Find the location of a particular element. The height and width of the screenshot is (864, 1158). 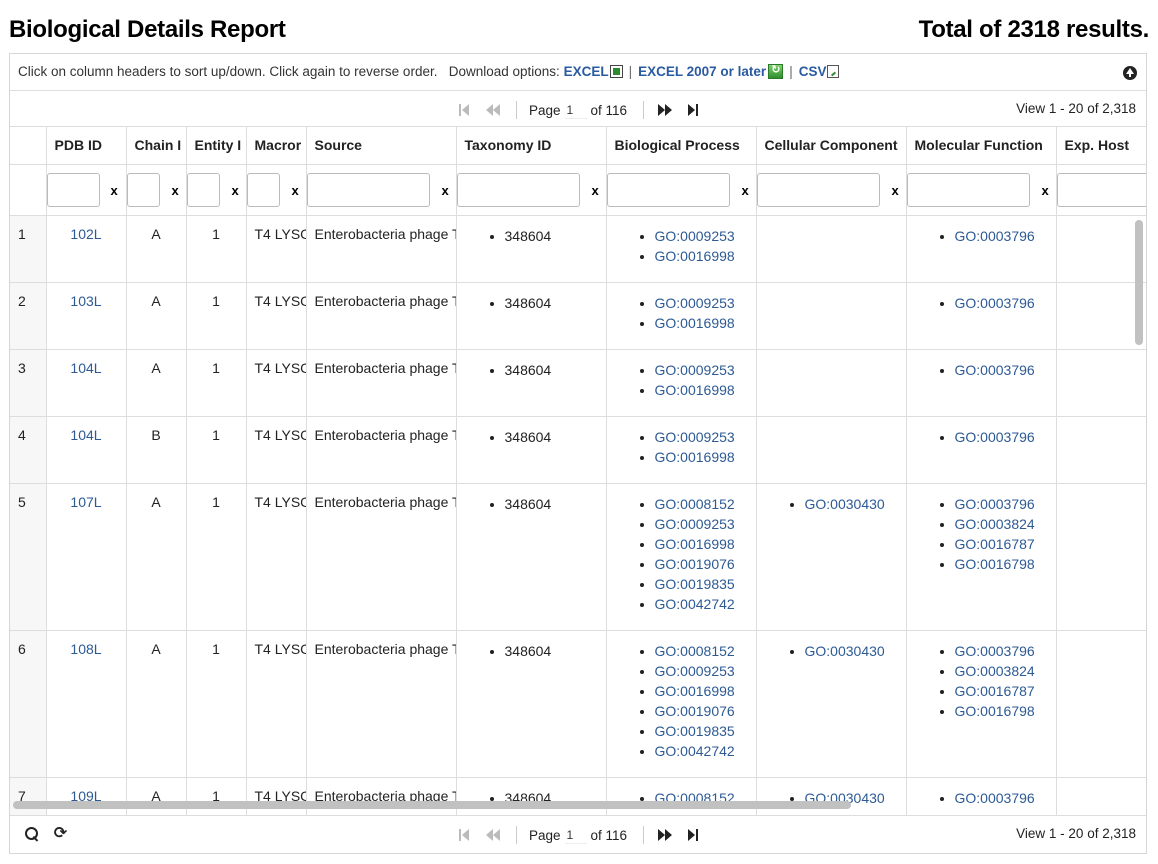

filter-input-molecular-function is located at coordinates (968, 189).